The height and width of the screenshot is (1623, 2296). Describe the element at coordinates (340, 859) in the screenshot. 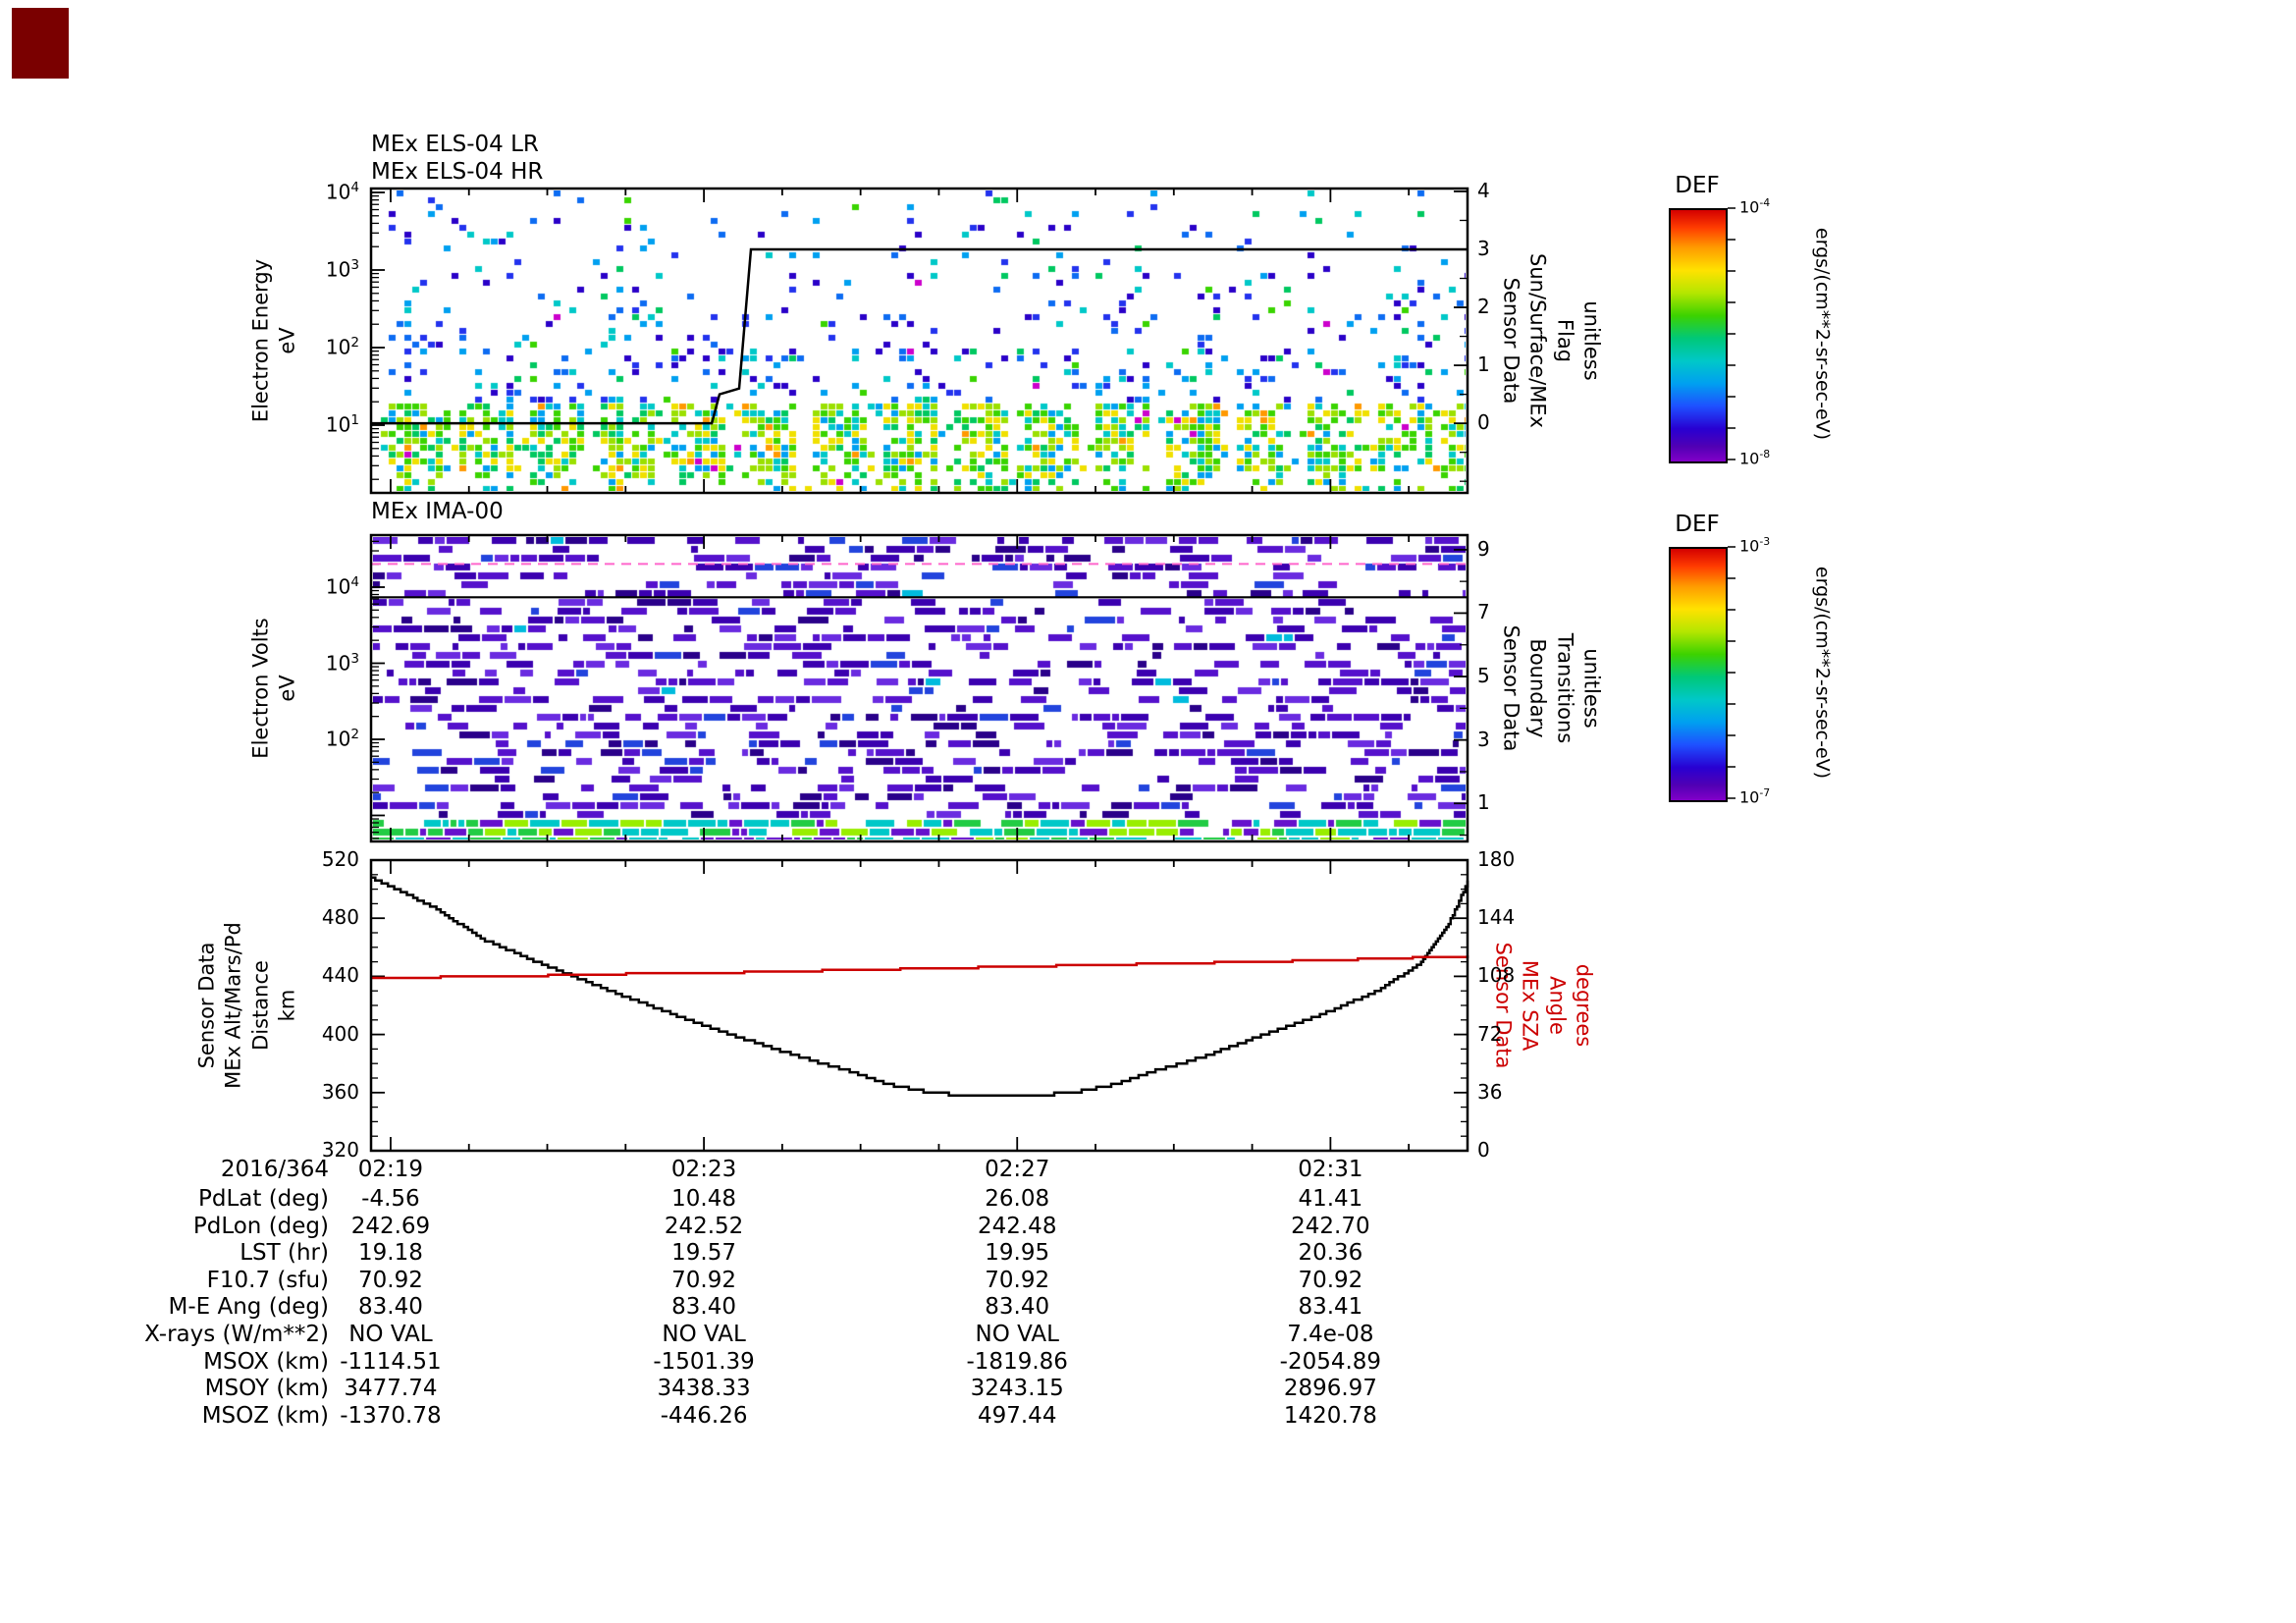

I see `y-tick-label: 520` at that location.